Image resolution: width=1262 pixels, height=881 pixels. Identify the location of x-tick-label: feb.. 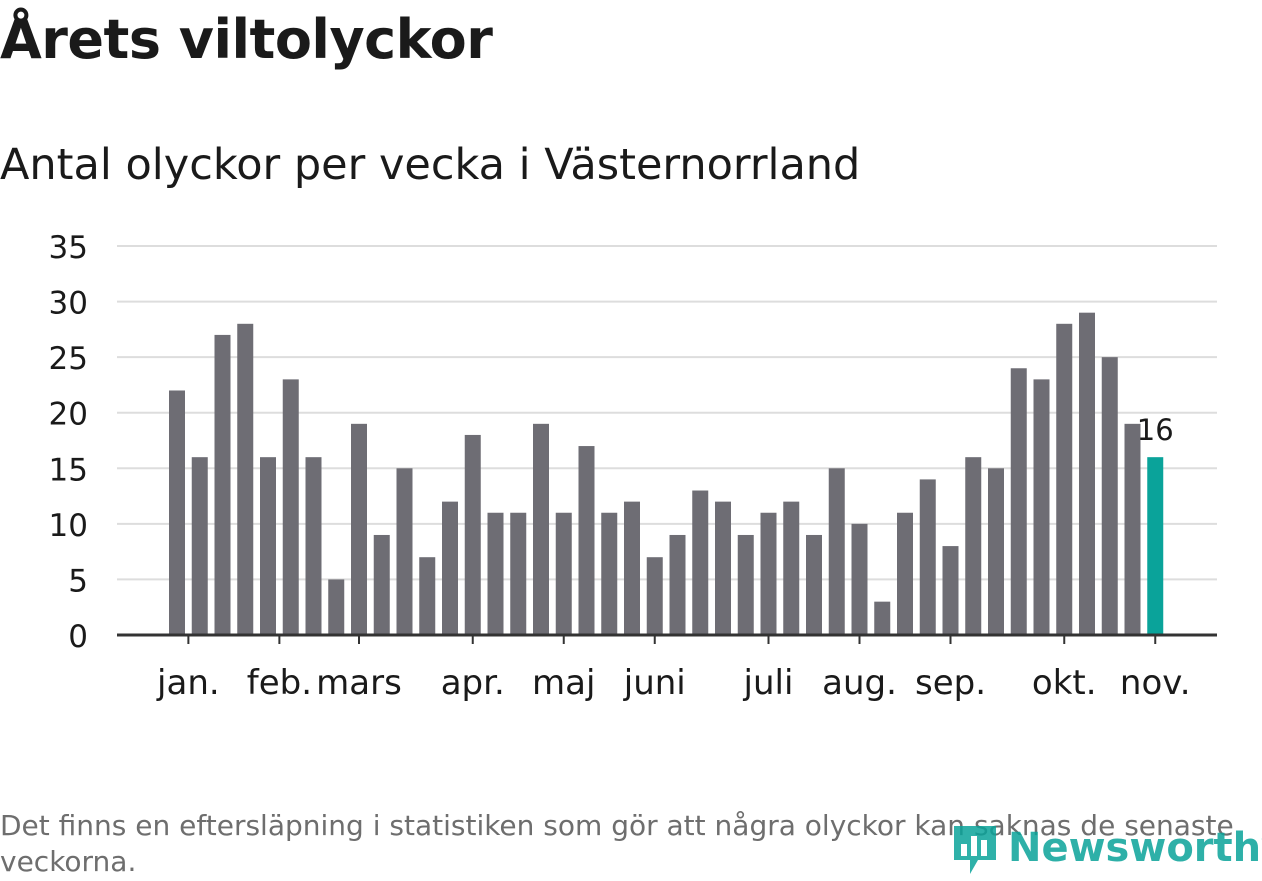
(279, 683).